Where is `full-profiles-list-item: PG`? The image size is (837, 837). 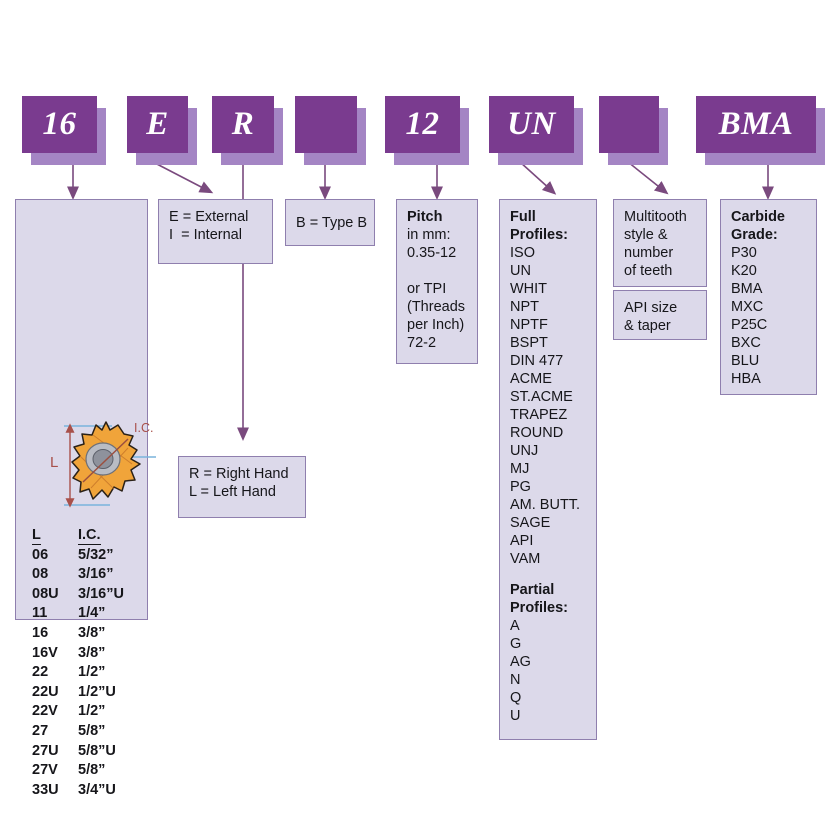 full-profiles-list-item: PG is located at coordinates (520, 487).